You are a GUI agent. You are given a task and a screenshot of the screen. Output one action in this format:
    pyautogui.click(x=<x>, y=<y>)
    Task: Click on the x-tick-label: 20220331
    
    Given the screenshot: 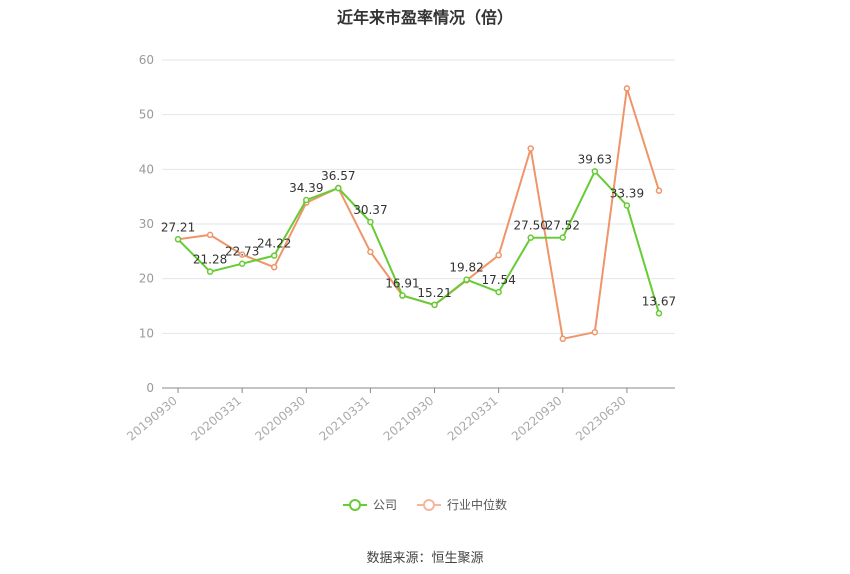 What is the action you would take?
    pyautogui.click(x=473, y=419)
    